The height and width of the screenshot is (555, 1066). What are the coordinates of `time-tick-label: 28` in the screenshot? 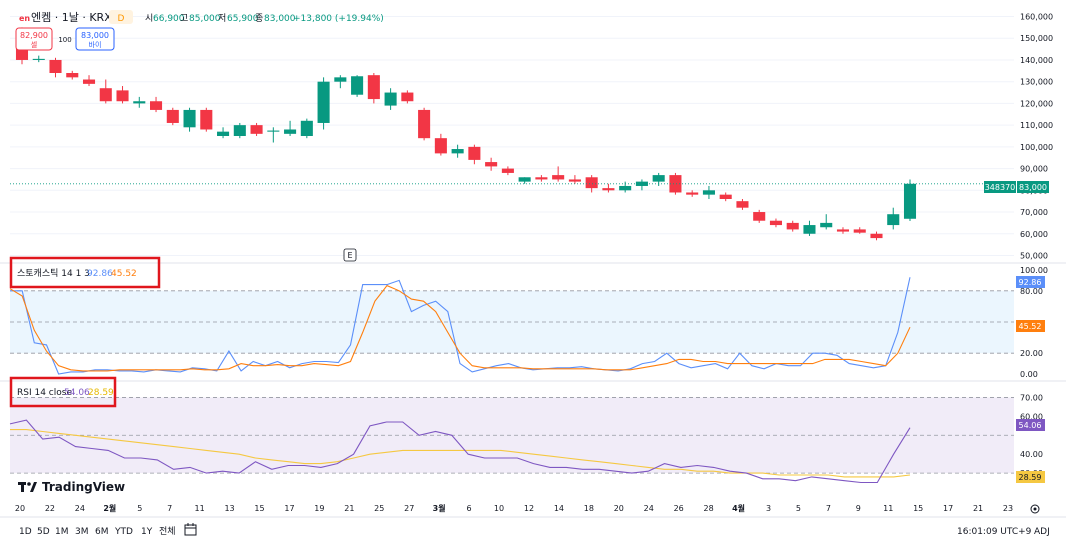 It's located at (709, 508).